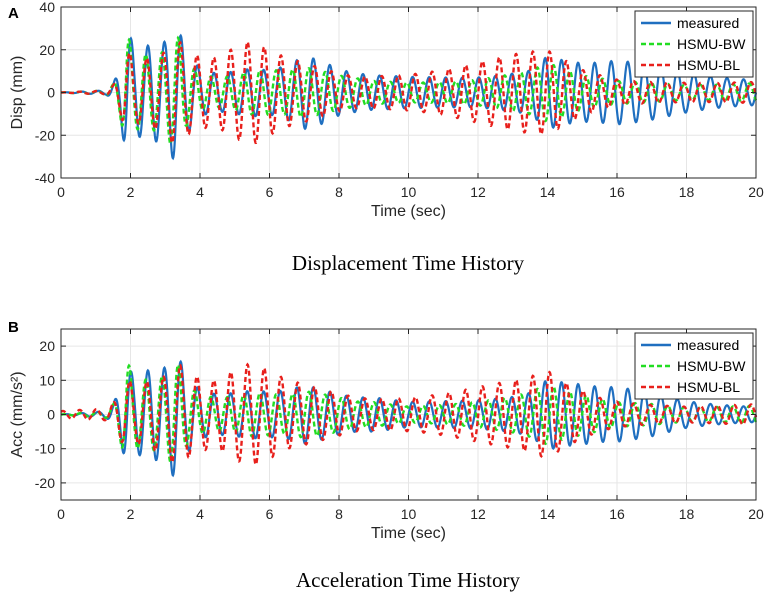  I want to click on y-tick-label: 40, so click(47, 7).